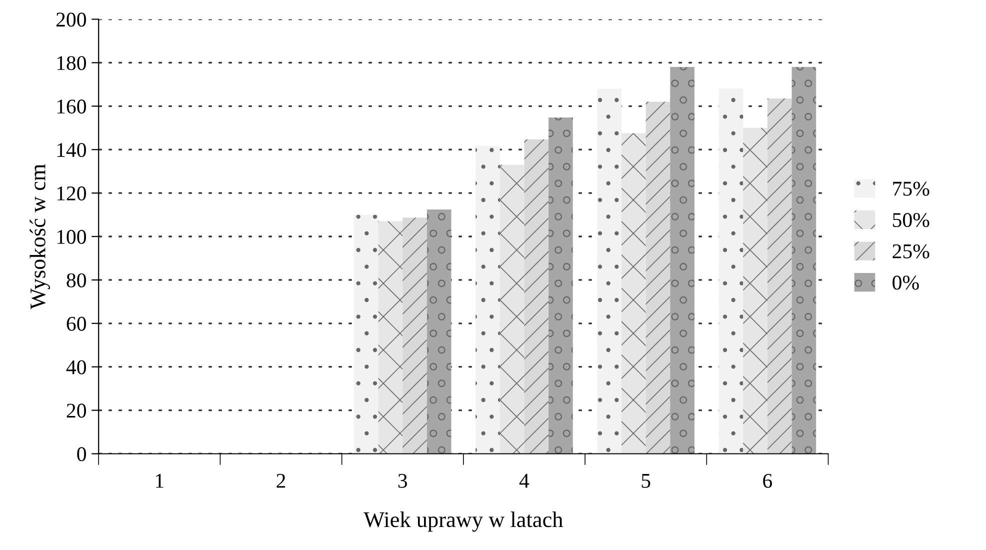 This screenshot has height=550, width=986. I want to click on x-tick-label: 1, so click(160, 481).